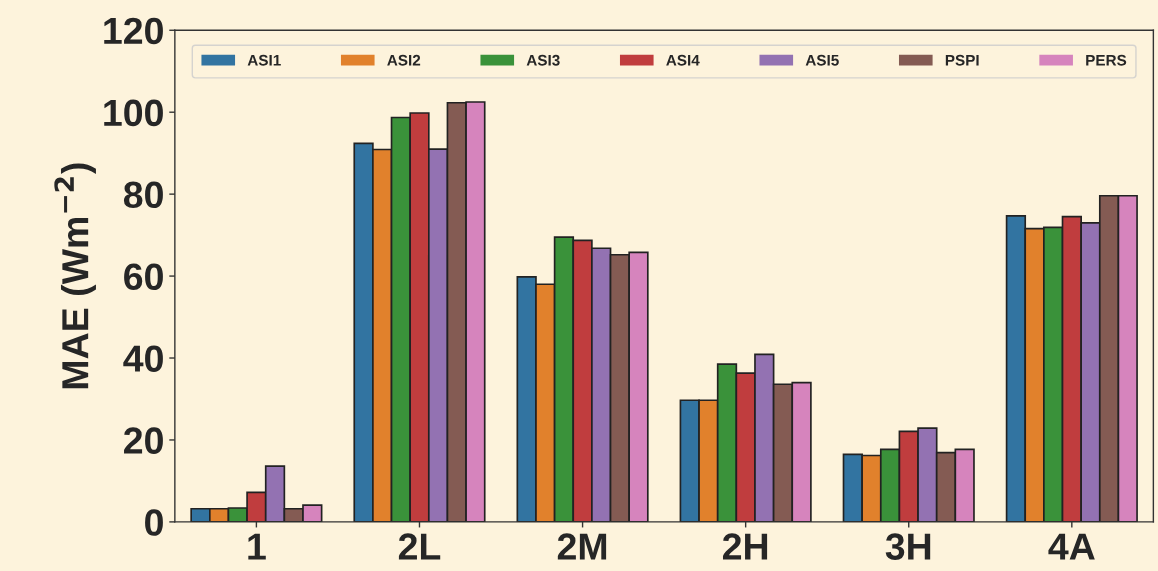  I want to click on x-tick-label: 3H, so click(908, 546).